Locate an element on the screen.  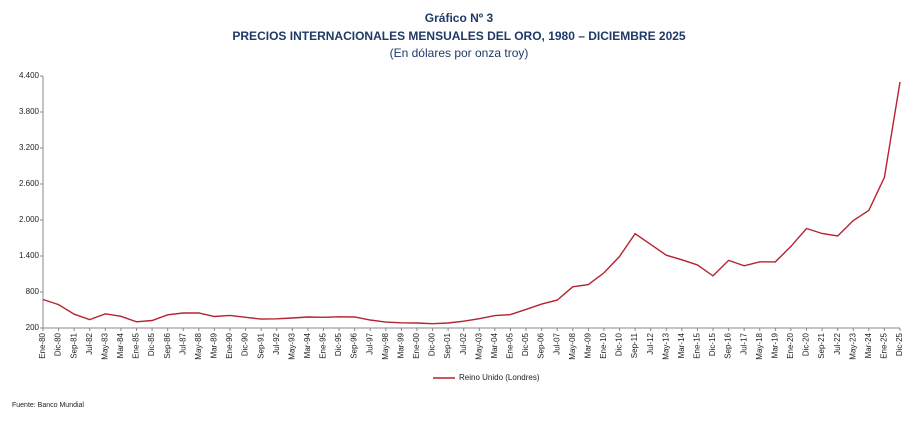
x-tick-label: Sep-16 is located at coordinates (728, 345).